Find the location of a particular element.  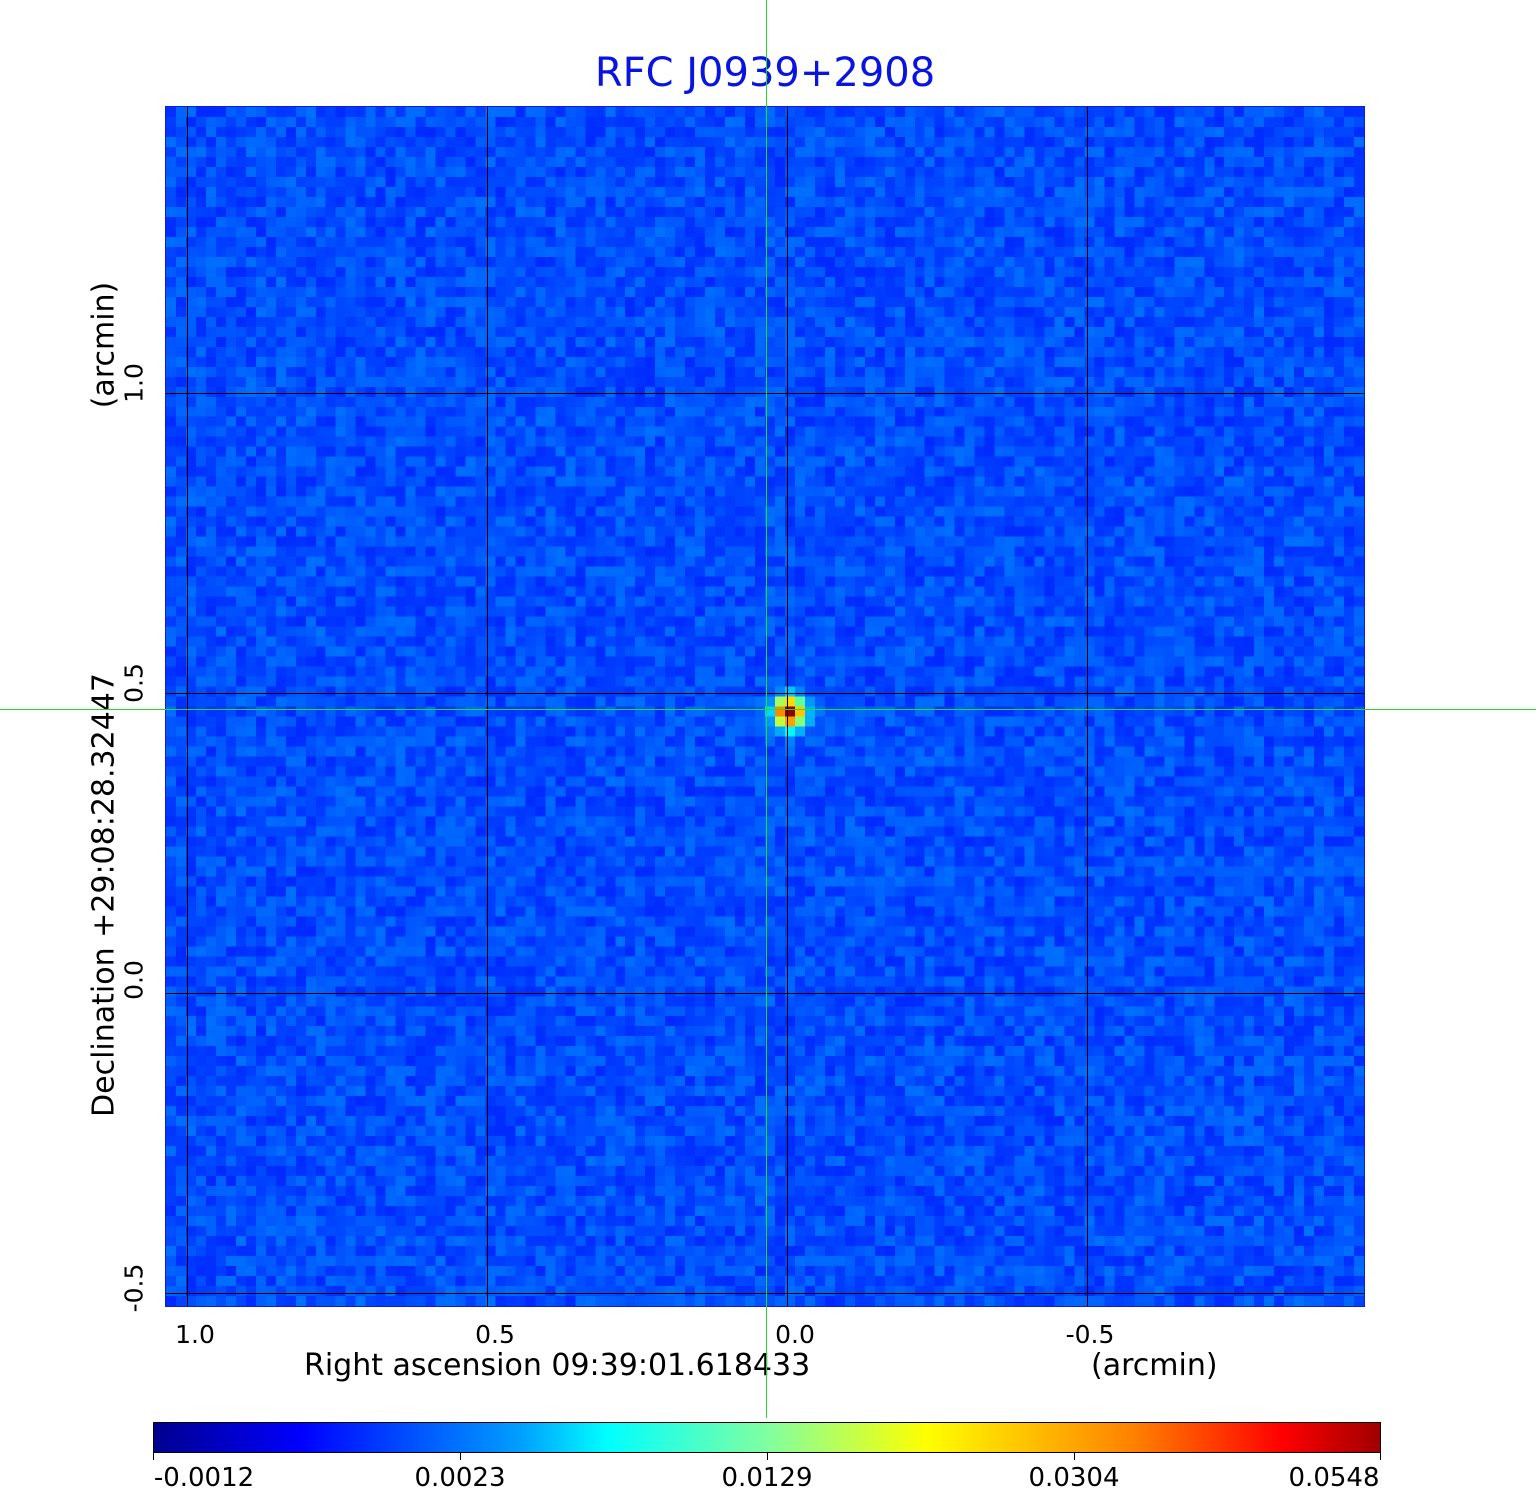

y-axis-unit: (arcmin) is located at coordinates (104, 345).